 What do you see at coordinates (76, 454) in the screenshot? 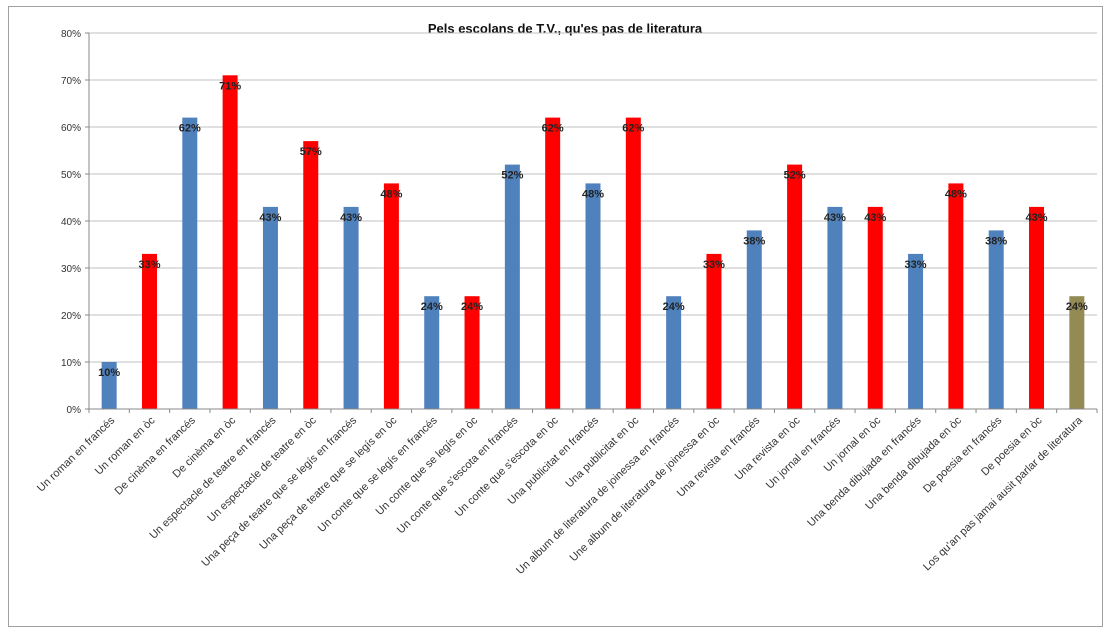
I see `x-category-label: Un roman en francés` at bounding box center [76, 454].